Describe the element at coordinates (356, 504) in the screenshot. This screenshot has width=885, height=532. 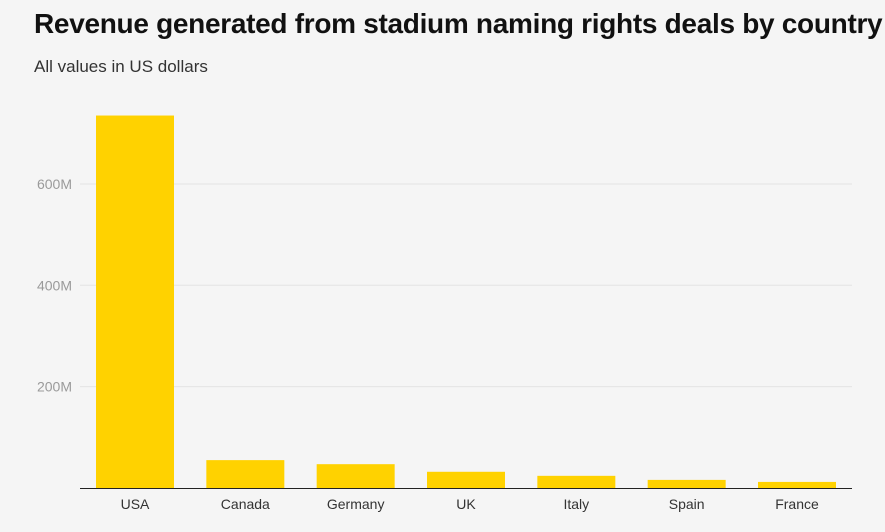
I see `x-category-label: Germany` at that location.